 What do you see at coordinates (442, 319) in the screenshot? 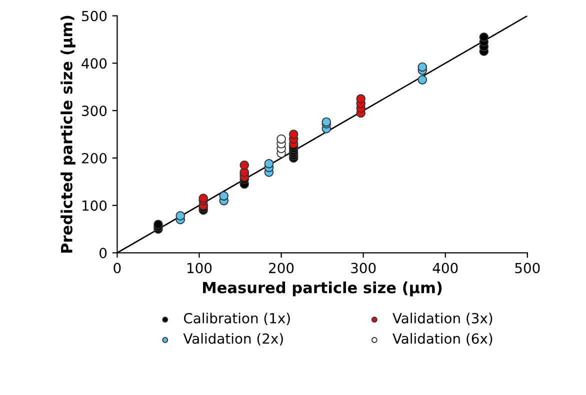
I see `legend-label: Validation (3x)` at bounding box center [442, 319].